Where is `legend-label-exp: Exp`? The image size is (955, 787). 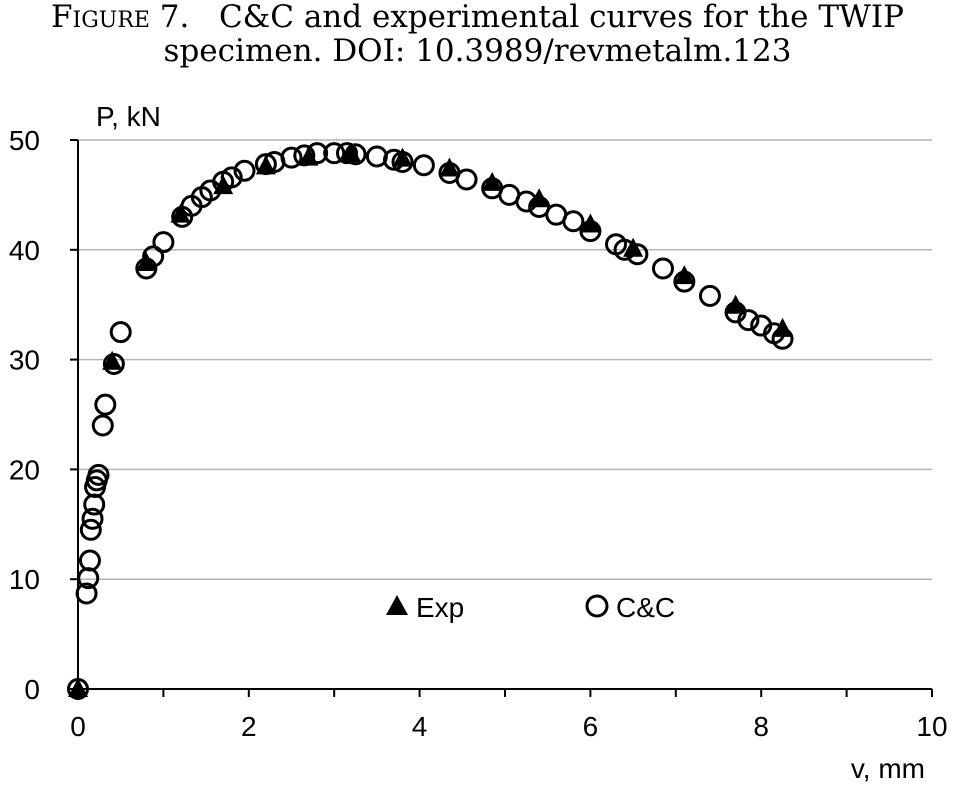
legend-label-exp: Exp is located at coordinates (440, 607).